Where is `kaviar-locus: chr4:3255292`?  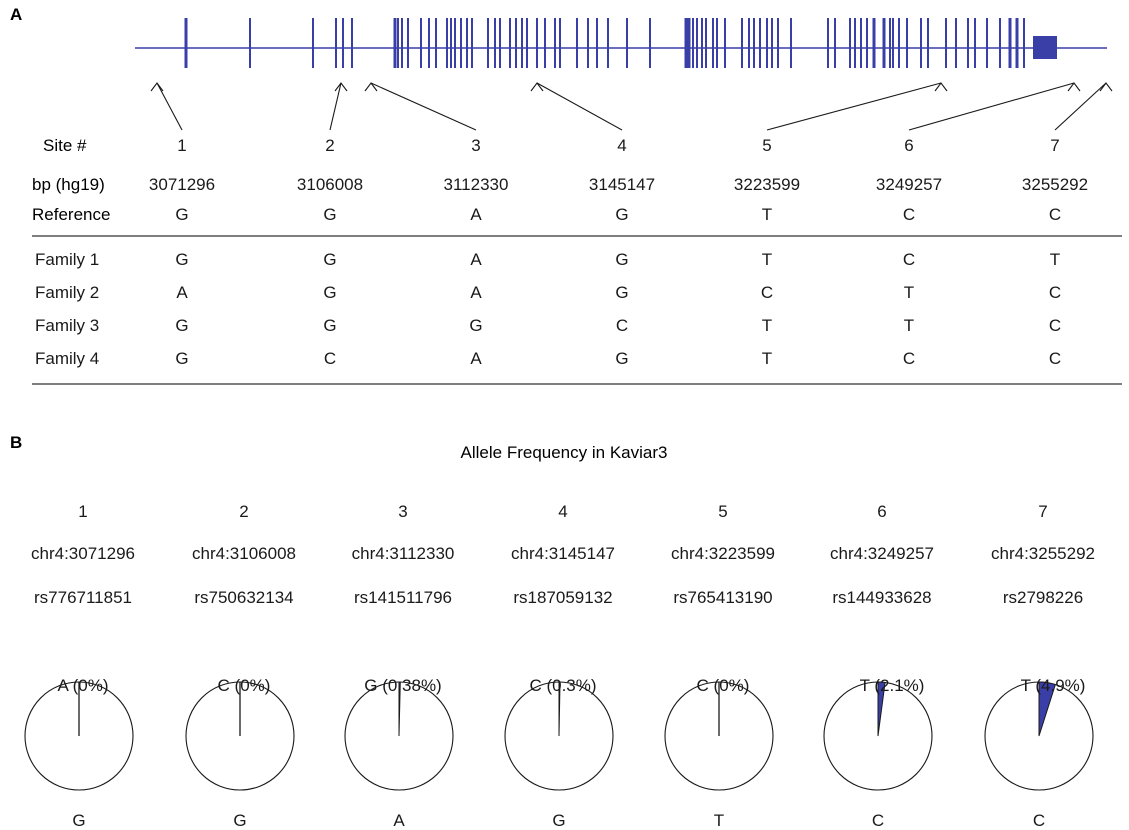 kaviar-locus: chr4:3255292 is located at coordinates (1043, 553).